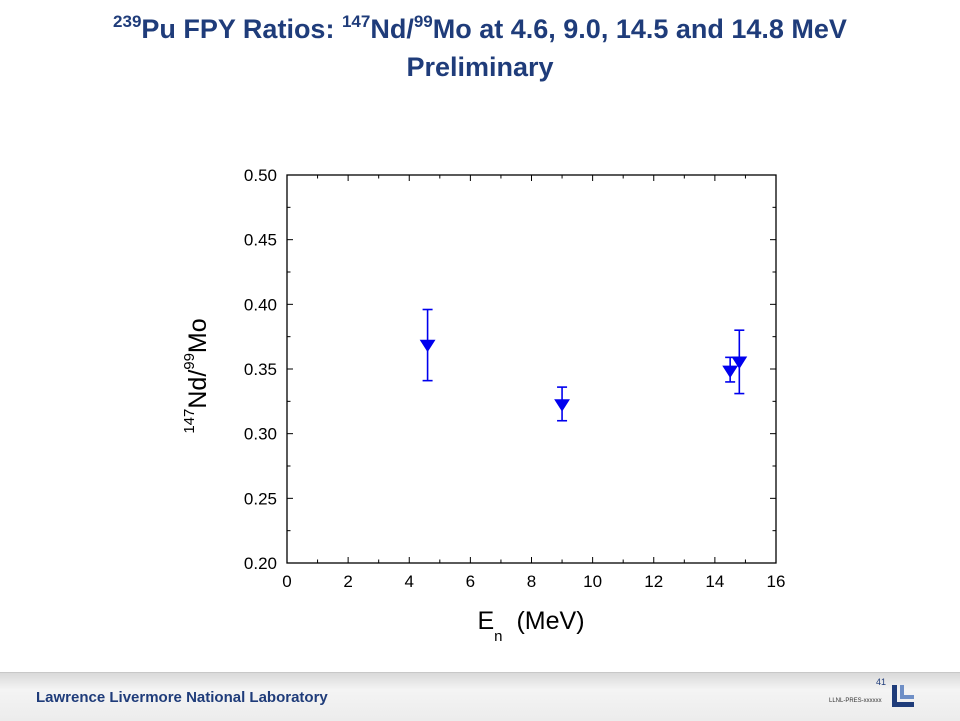 The height and width of the screenshot is (721, 960). I want to click on llnl-logo-icon, so click(903, 696).